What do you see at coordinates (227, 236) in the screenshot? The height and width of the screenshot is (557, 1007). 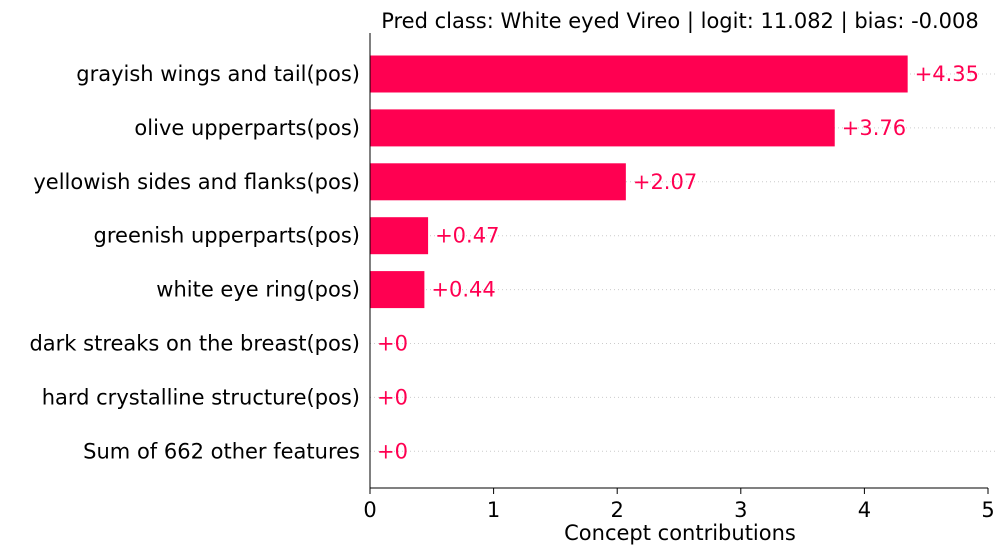 I see `category-label: greenish upperparts(pos)` at bounding box center [227, 236].